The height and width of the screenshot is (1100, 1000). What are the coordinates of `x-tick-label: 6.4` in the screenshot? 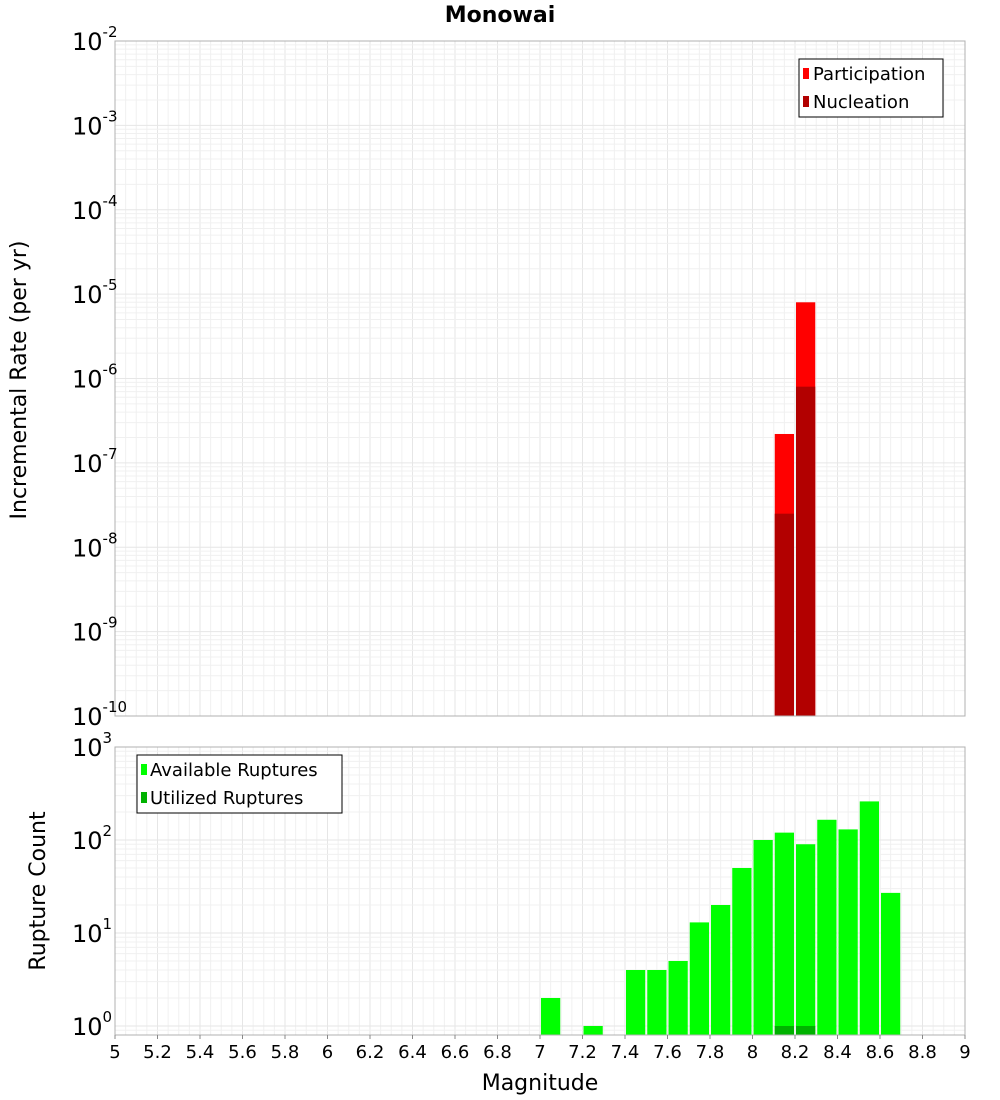 It's located at (412, 1052).